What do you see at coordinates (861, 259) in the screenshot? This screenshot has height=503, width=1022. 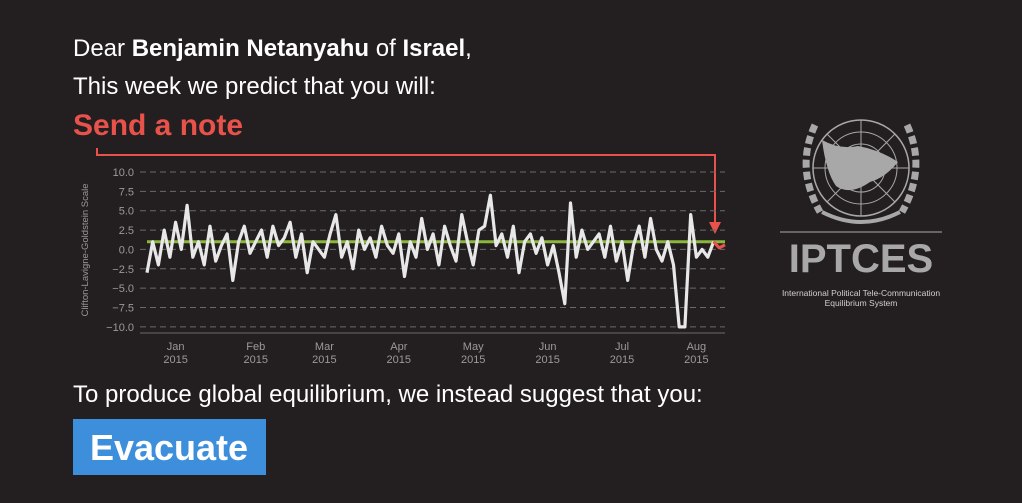 I see `logo-title: IPTCES` at bounding box center [861, 259].